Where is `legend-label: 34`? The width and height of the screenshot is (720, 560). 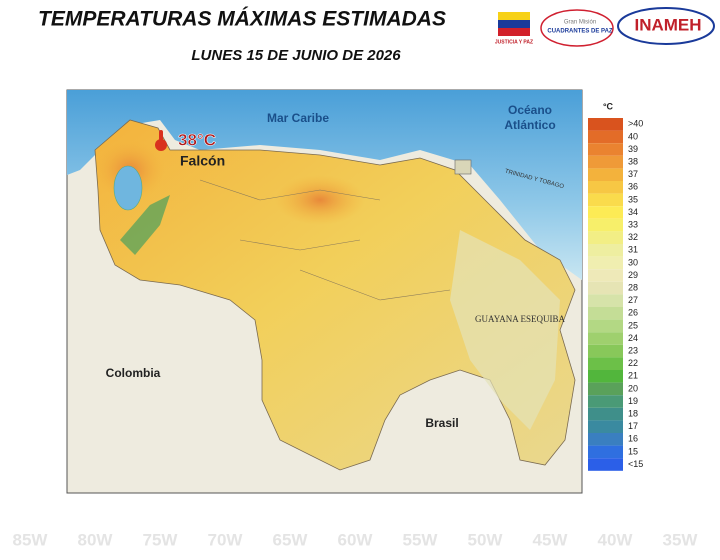
legend-label: 34 is located at coordinates (633, 212).